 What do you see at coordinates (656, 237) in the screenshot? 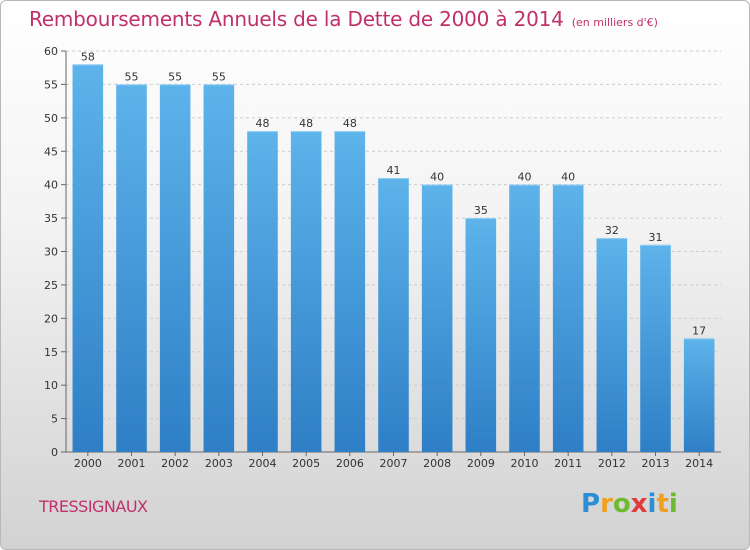
I see `bar-value-label: 31` at bounding box center [656, 237].